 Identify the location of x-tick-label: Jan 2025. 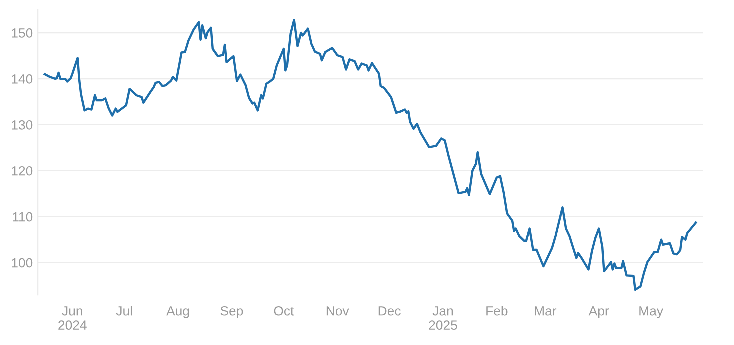
(443, 318).